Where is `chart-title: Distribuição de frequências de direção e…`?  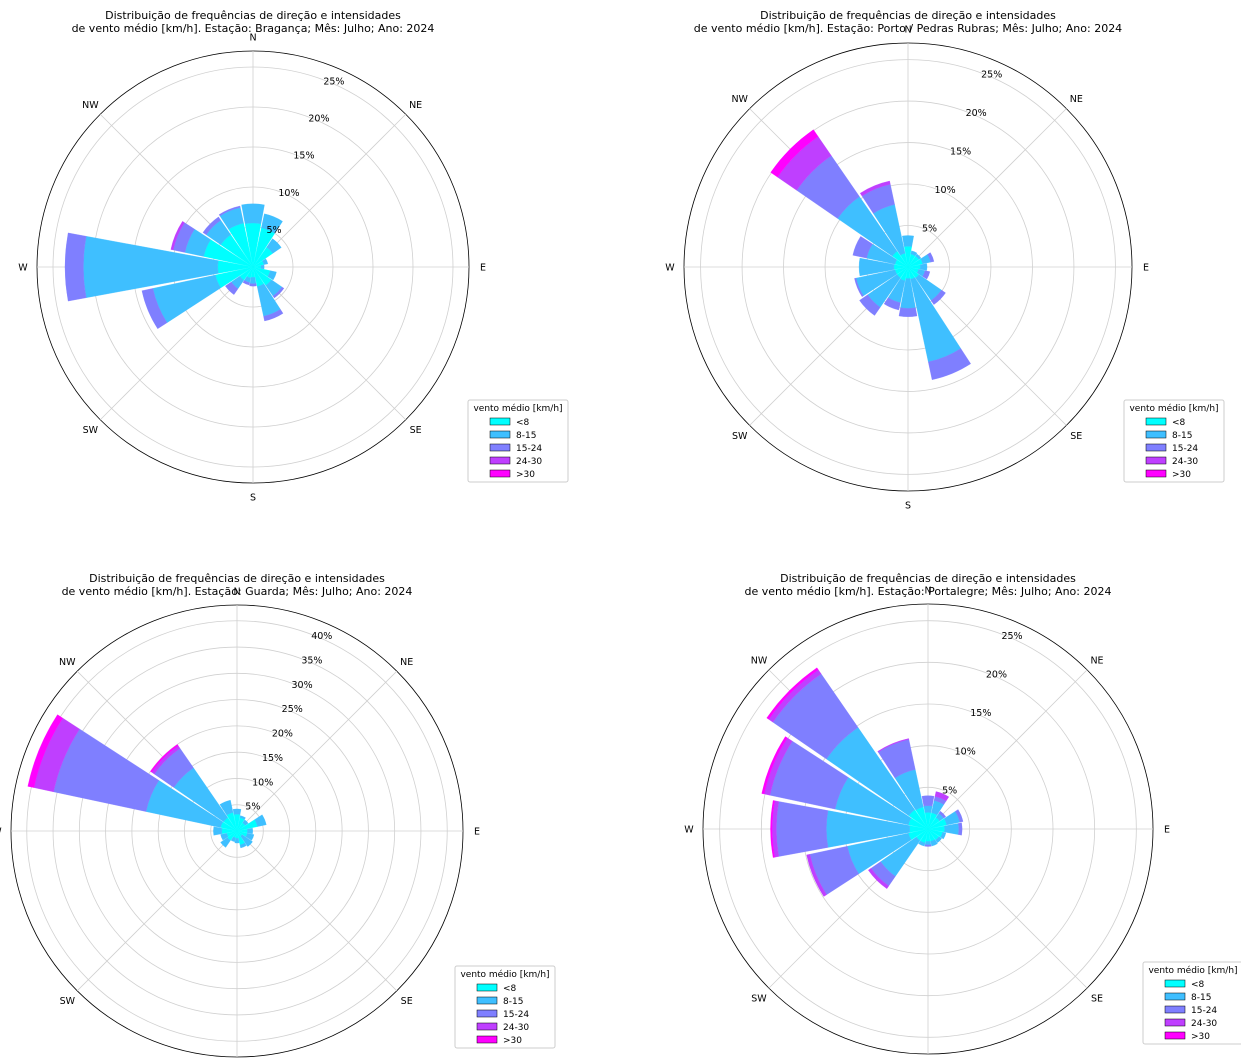 chart-title: Distribuição de frequências de direção e… is located at coordinates (237, 585).